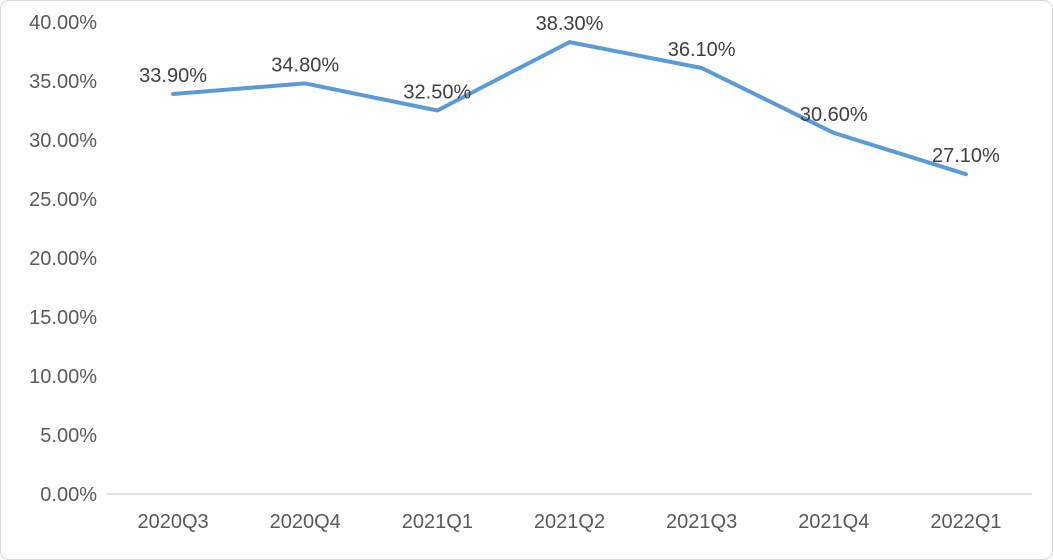 Image resolution: width=1053 pixels, height=560 pixels. What do you see at coordinates (437, 522) in the screenshot?
I see `x-axis-tick-label: 2021Q1` at bounding box center [437, 522].